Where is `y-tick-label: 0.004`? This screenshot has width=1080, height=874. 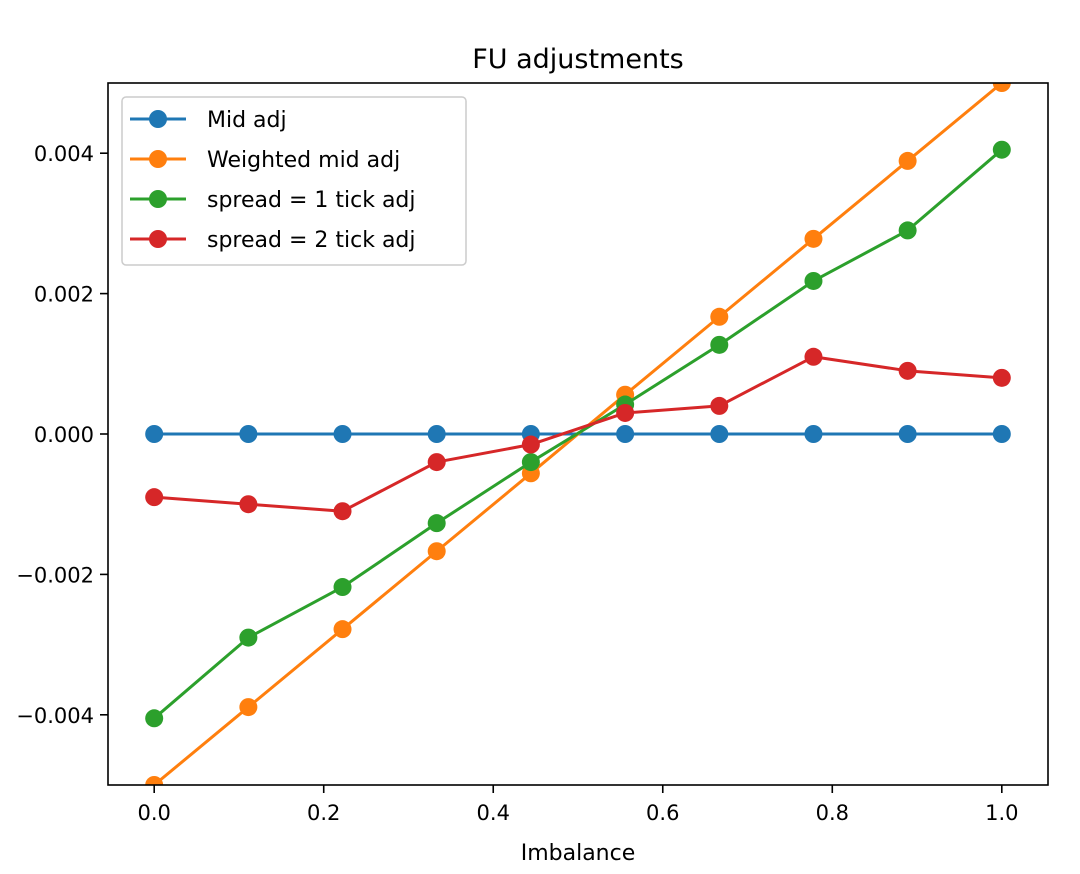
y-tick-label: 0.004 is located at coordinates (64, 154).